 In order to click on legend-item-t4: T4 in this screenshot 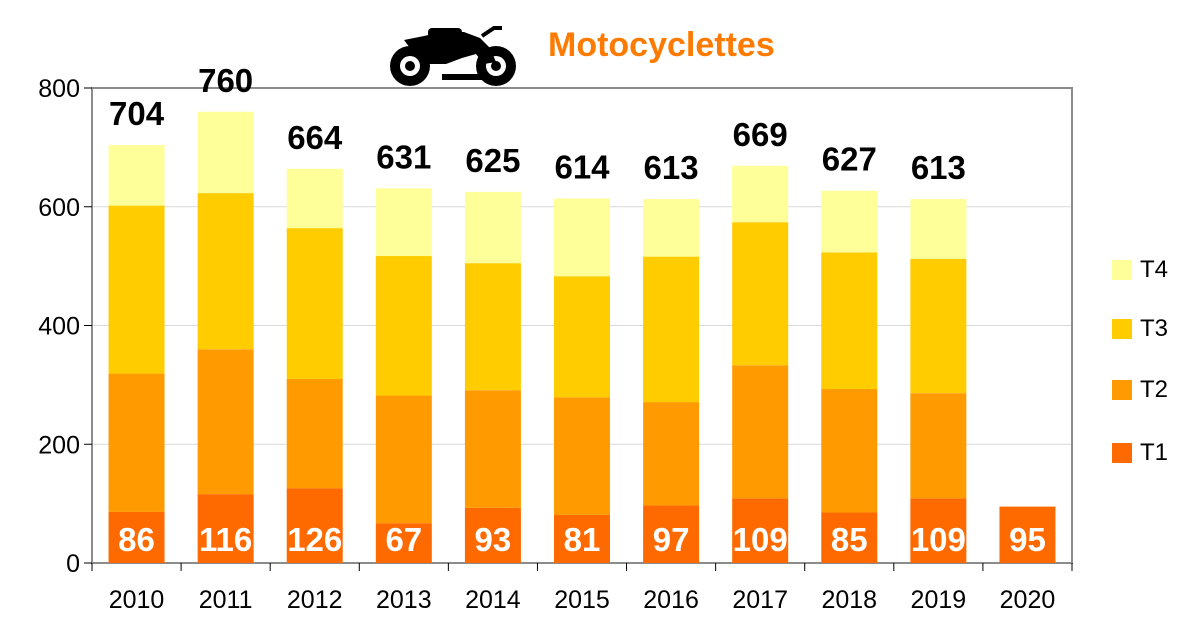, I will do `click(1140, 270)`.